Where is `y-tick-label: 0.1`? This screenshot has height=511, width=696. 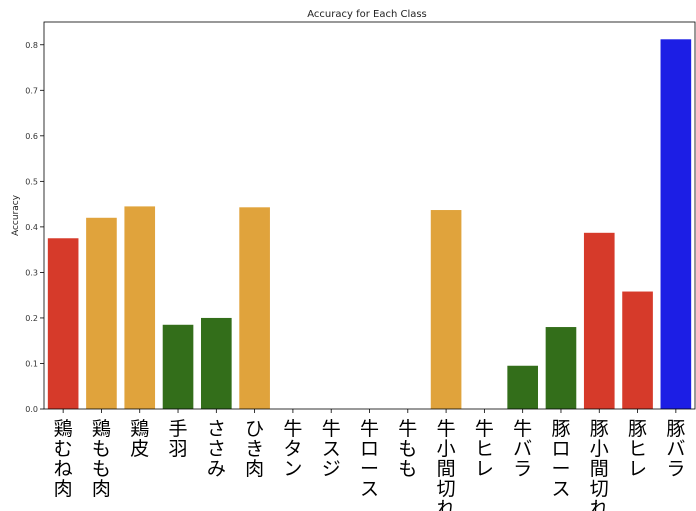 y-tick-label: 0.1 is located at coordinates (31, 363).